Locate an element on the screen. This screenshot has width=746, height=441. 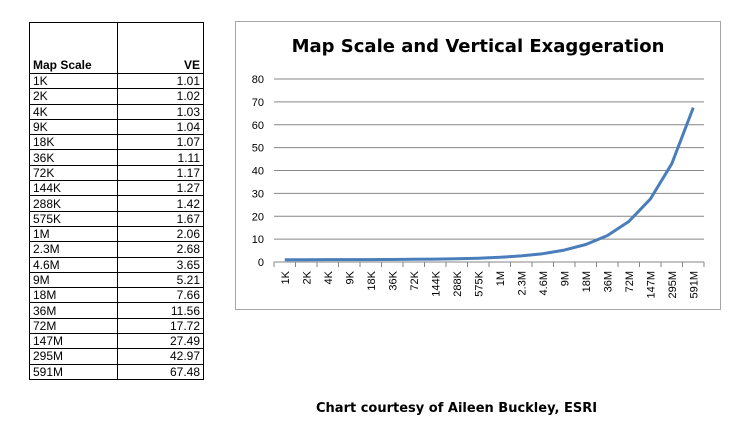
x-tick-label: 591M is located at coordinates (694, 285).